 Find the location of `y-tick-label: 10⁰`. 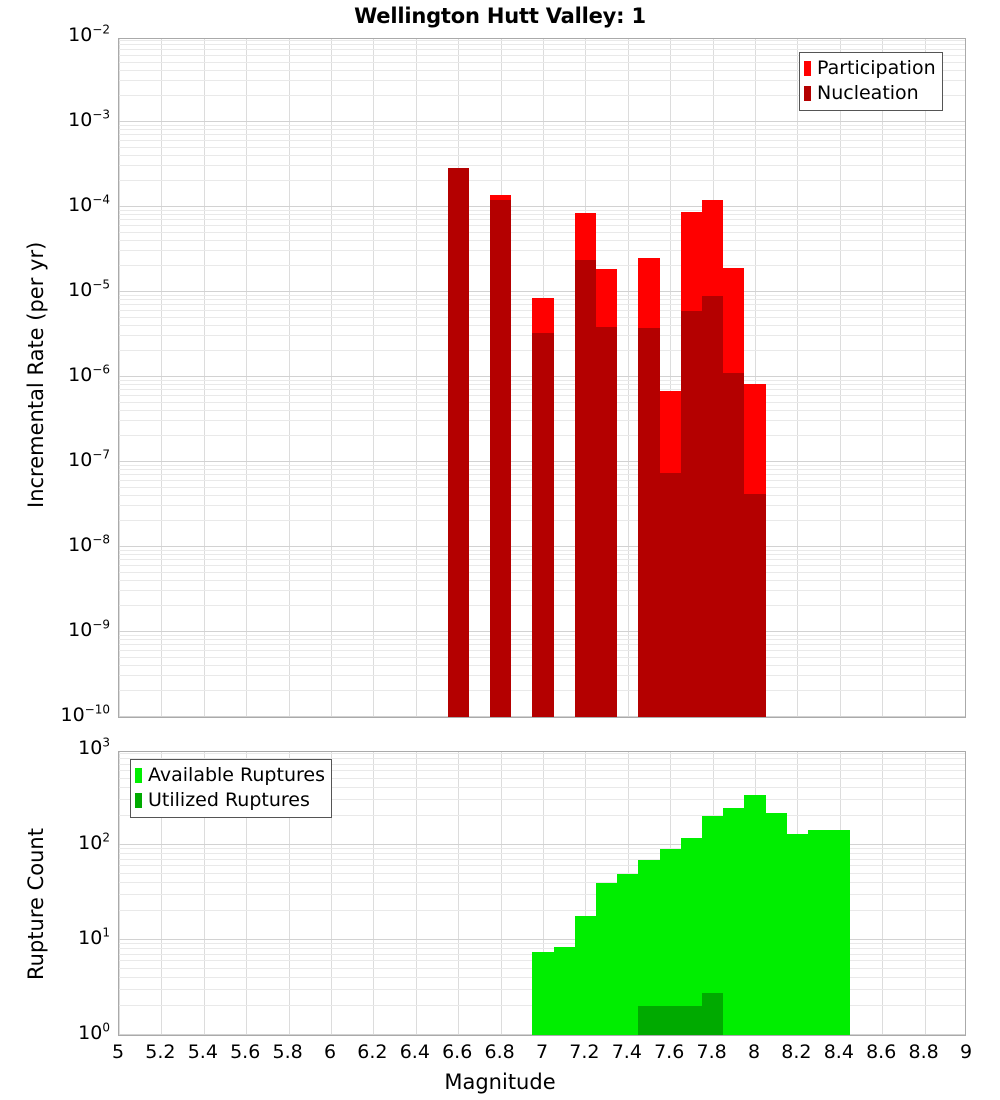

y-tick-label: 10⁰ is located at coordinates (94, 1032).